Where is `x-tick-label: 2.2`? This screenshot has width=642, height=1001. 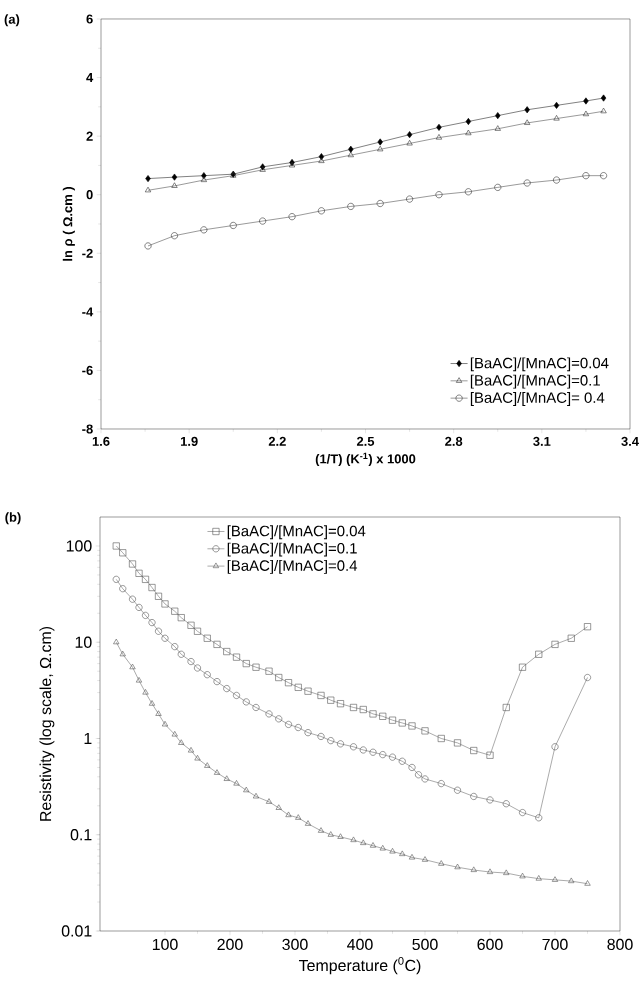 x-tick-label: 2.2 is located at coordinates (277, 441).